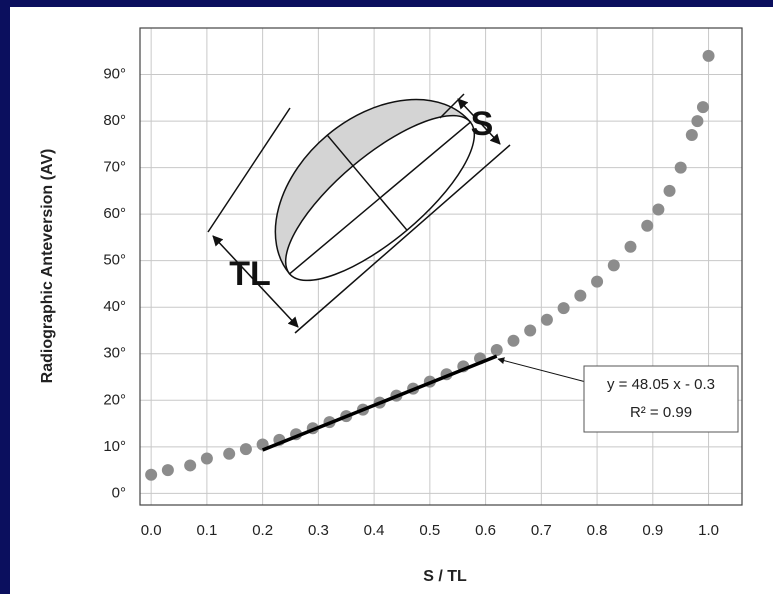  I want to click on s-label: S, so click(482, 124).